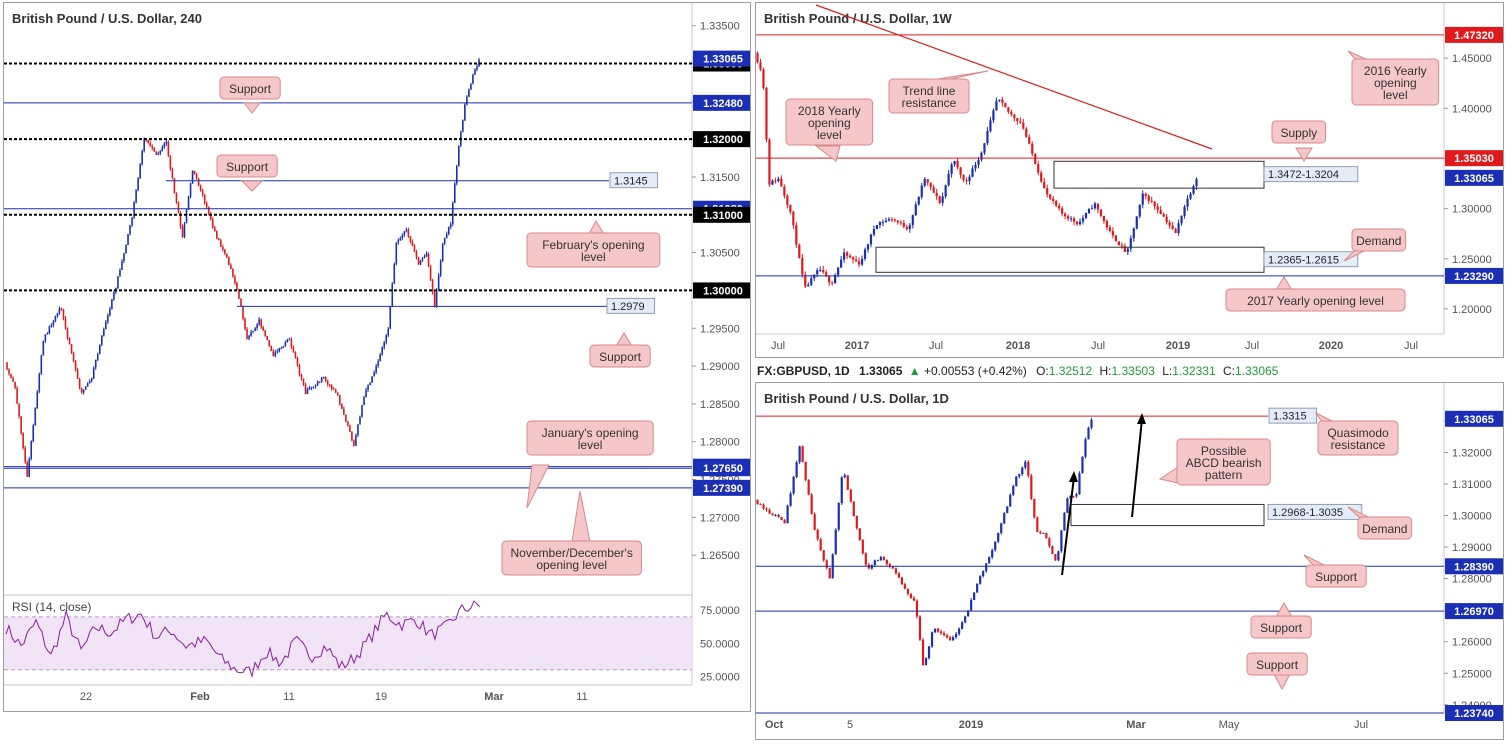  I want to click on y-tick-label: 1.26000, so click(1472, 643).